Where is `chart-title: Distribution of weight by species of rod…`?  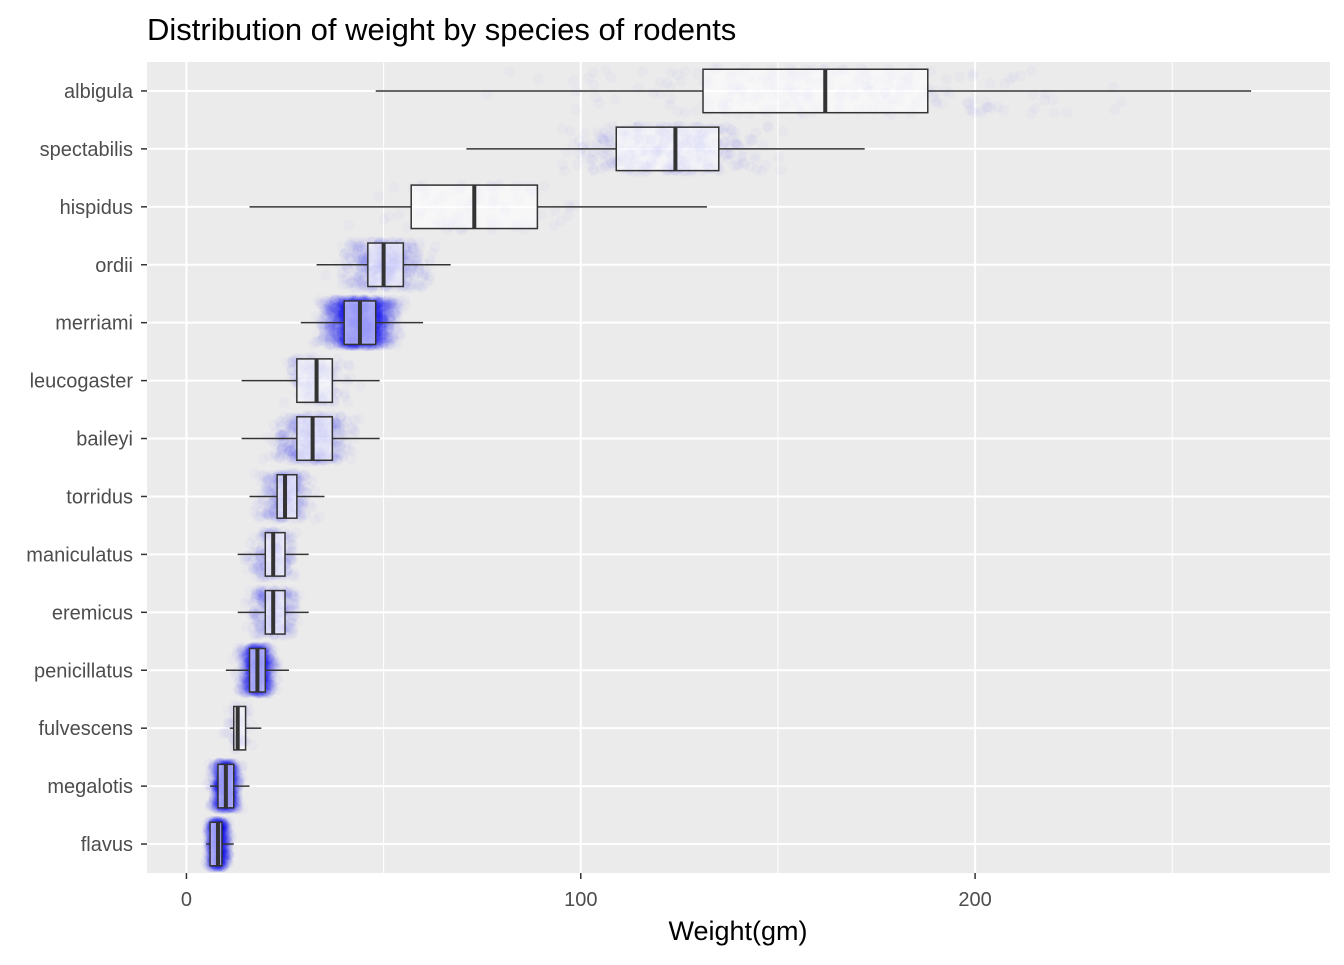 chart-title: Distribution of weight by species of rod… is located at coordinates (441, 29).